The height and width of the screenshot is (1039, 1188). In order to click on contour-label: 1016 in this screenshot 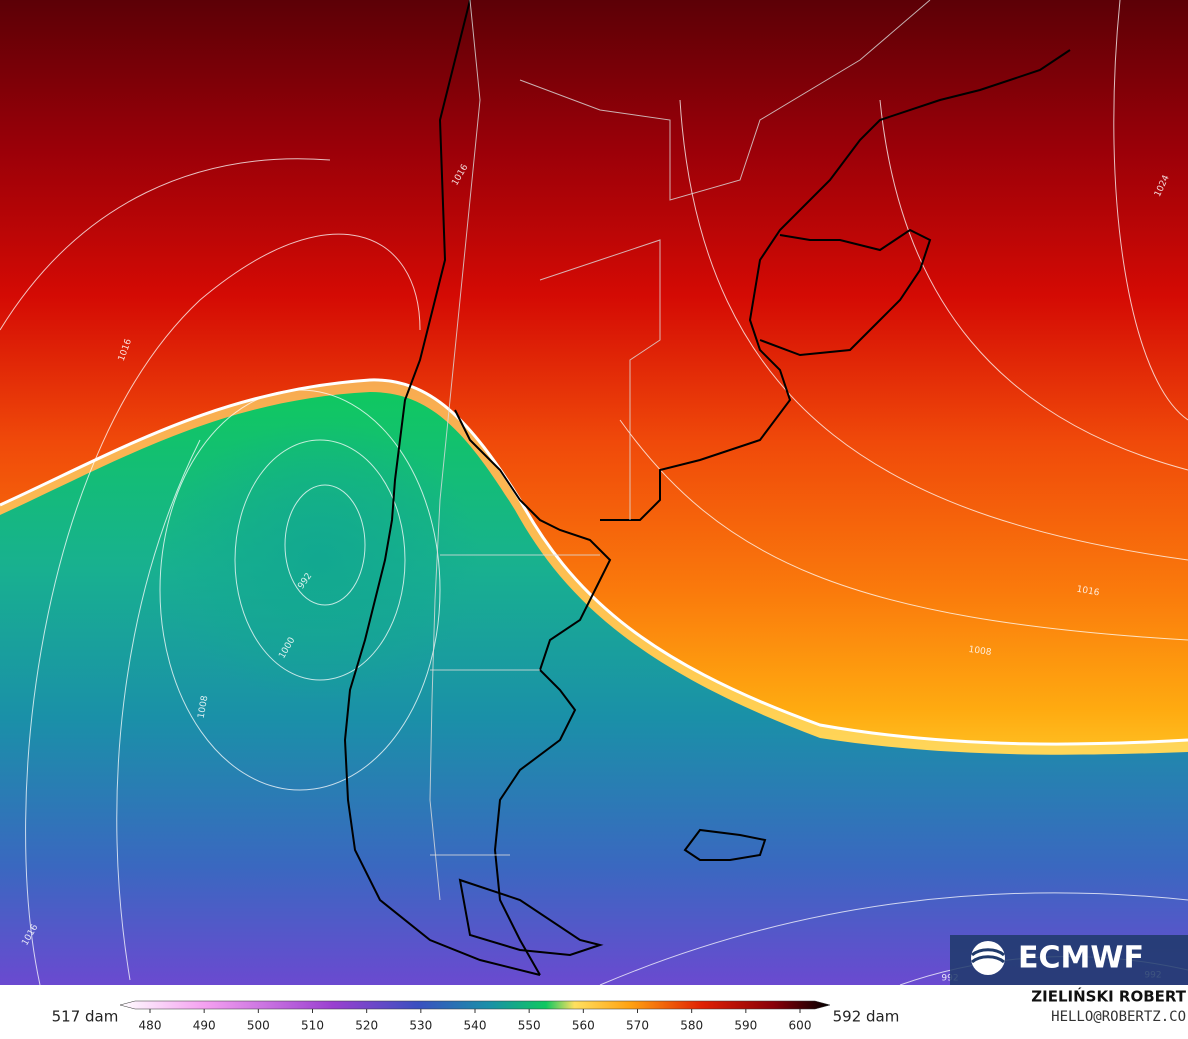, I will do `click(1088, 592)`.